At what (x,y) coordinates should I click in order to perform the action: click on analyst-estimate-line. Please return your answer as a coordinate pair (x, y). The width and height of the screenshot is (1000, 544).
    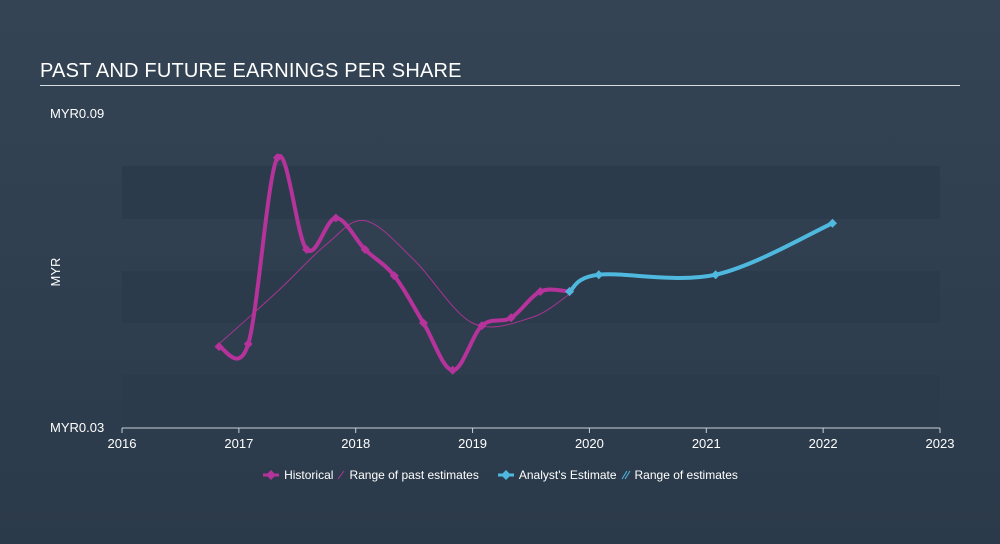
    Looking at the image, I should click on (701, 257).